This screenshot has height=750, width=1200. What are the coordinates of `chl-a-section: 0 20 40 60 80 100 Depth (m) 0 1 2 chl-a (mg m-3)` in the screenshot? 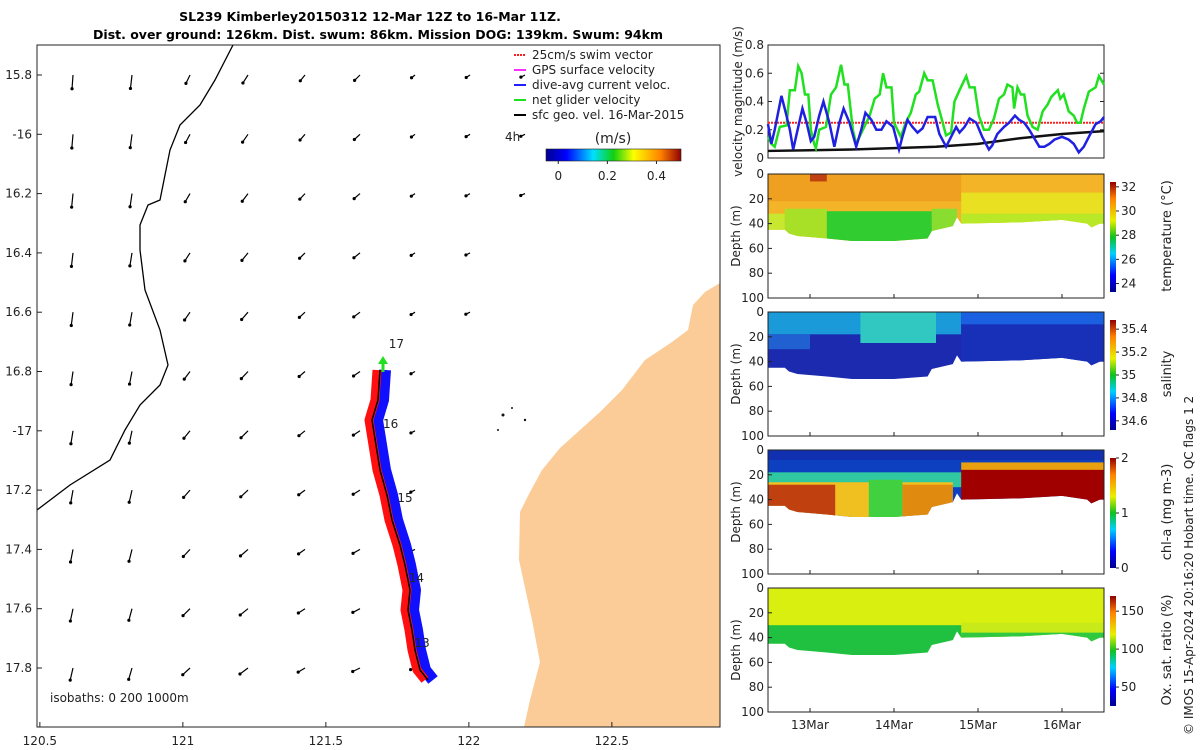 It's located at (952, 512).